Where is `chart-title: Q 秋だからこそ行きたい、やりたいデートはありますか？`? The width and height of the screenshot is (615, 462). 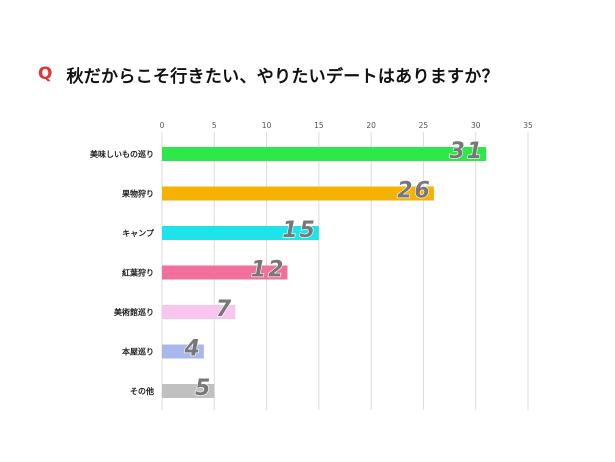 chart-title: Q 秋だからこそ行きたい、やりたいデートはありますか？ is located at coordinates (268, 74).